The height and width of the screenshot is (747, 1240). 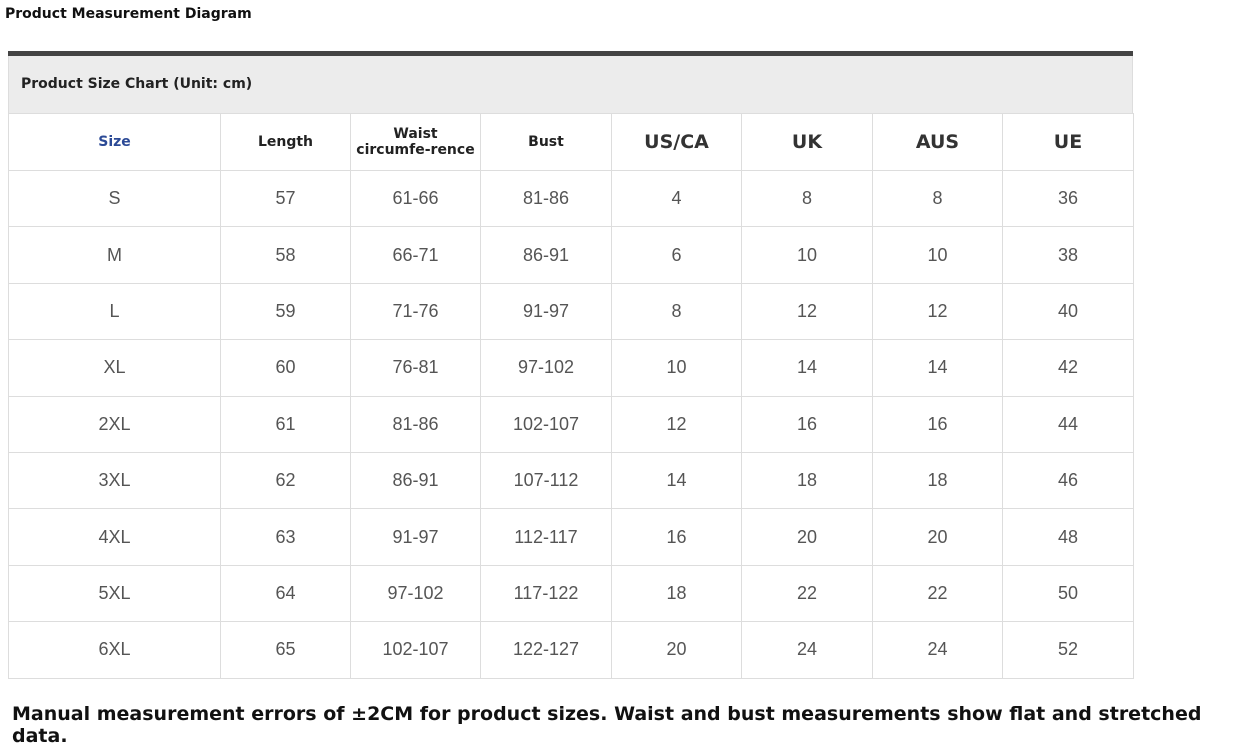 I want to click on table-cell: 42, so click(x=1068, y=368).